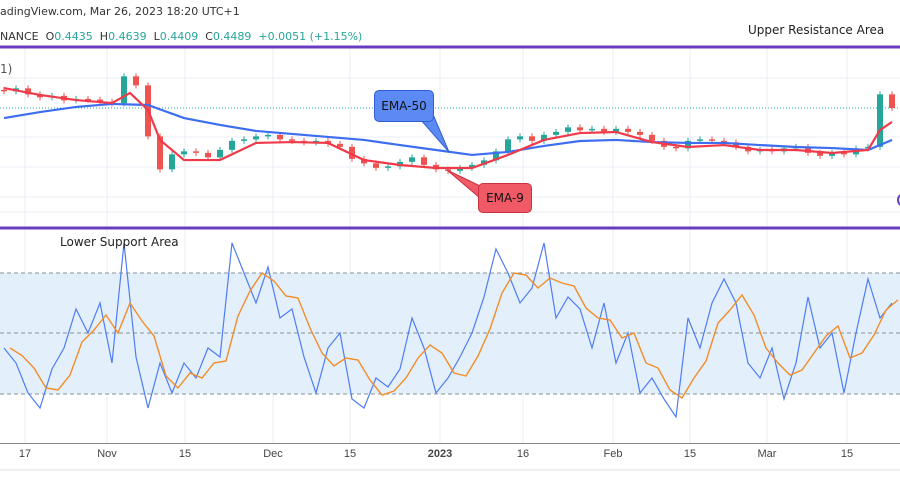 The height and width of the screenshot is (500, 900). Describe the element at coordinates (104, 36) in the screenshot. I see `high-label: H` at that location.